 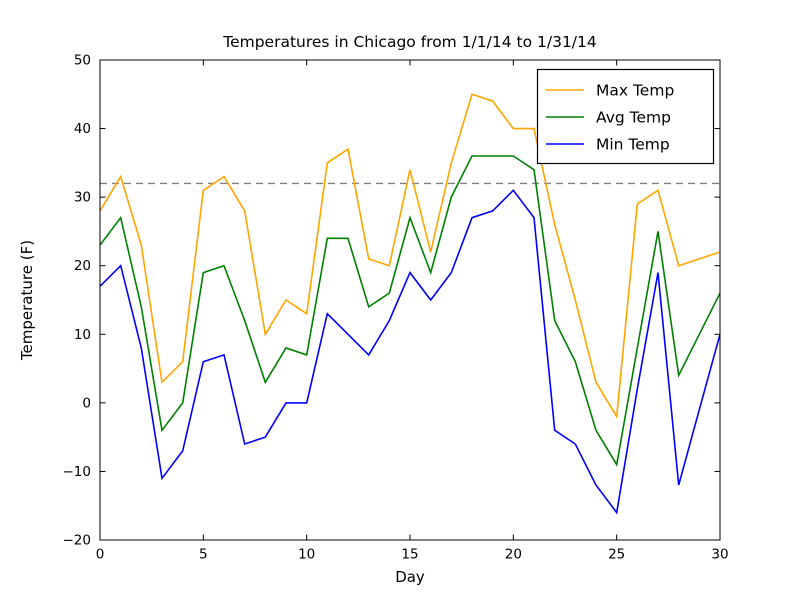 What do you see at coordinates (86, 403) in the screenshot?
I see `y-tick-label: 0` at bounding box center [86, 403].